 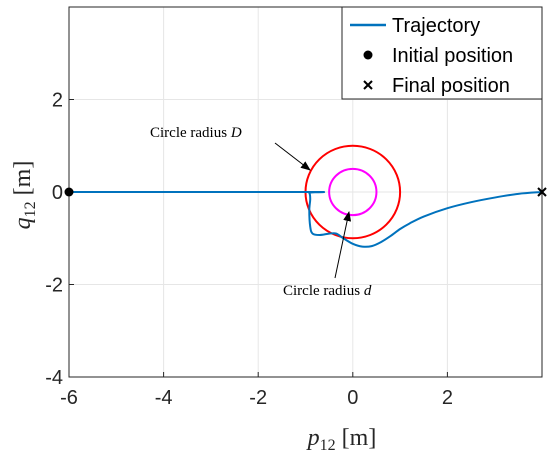 What do you see at coordinates (57, 101) in the screenshot?
I see `y-tick-label: 2` at bounding box center [57, 101].